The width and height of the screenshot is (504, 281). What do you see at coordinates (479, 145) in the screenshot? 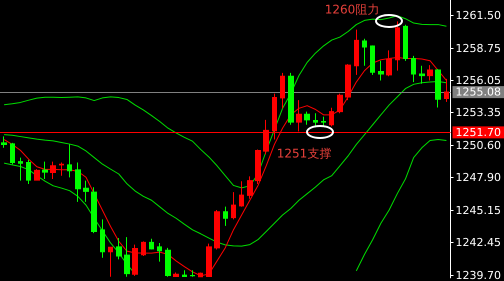
I see `y-tick-label: 1250.60` at bounding box center [479, 145].